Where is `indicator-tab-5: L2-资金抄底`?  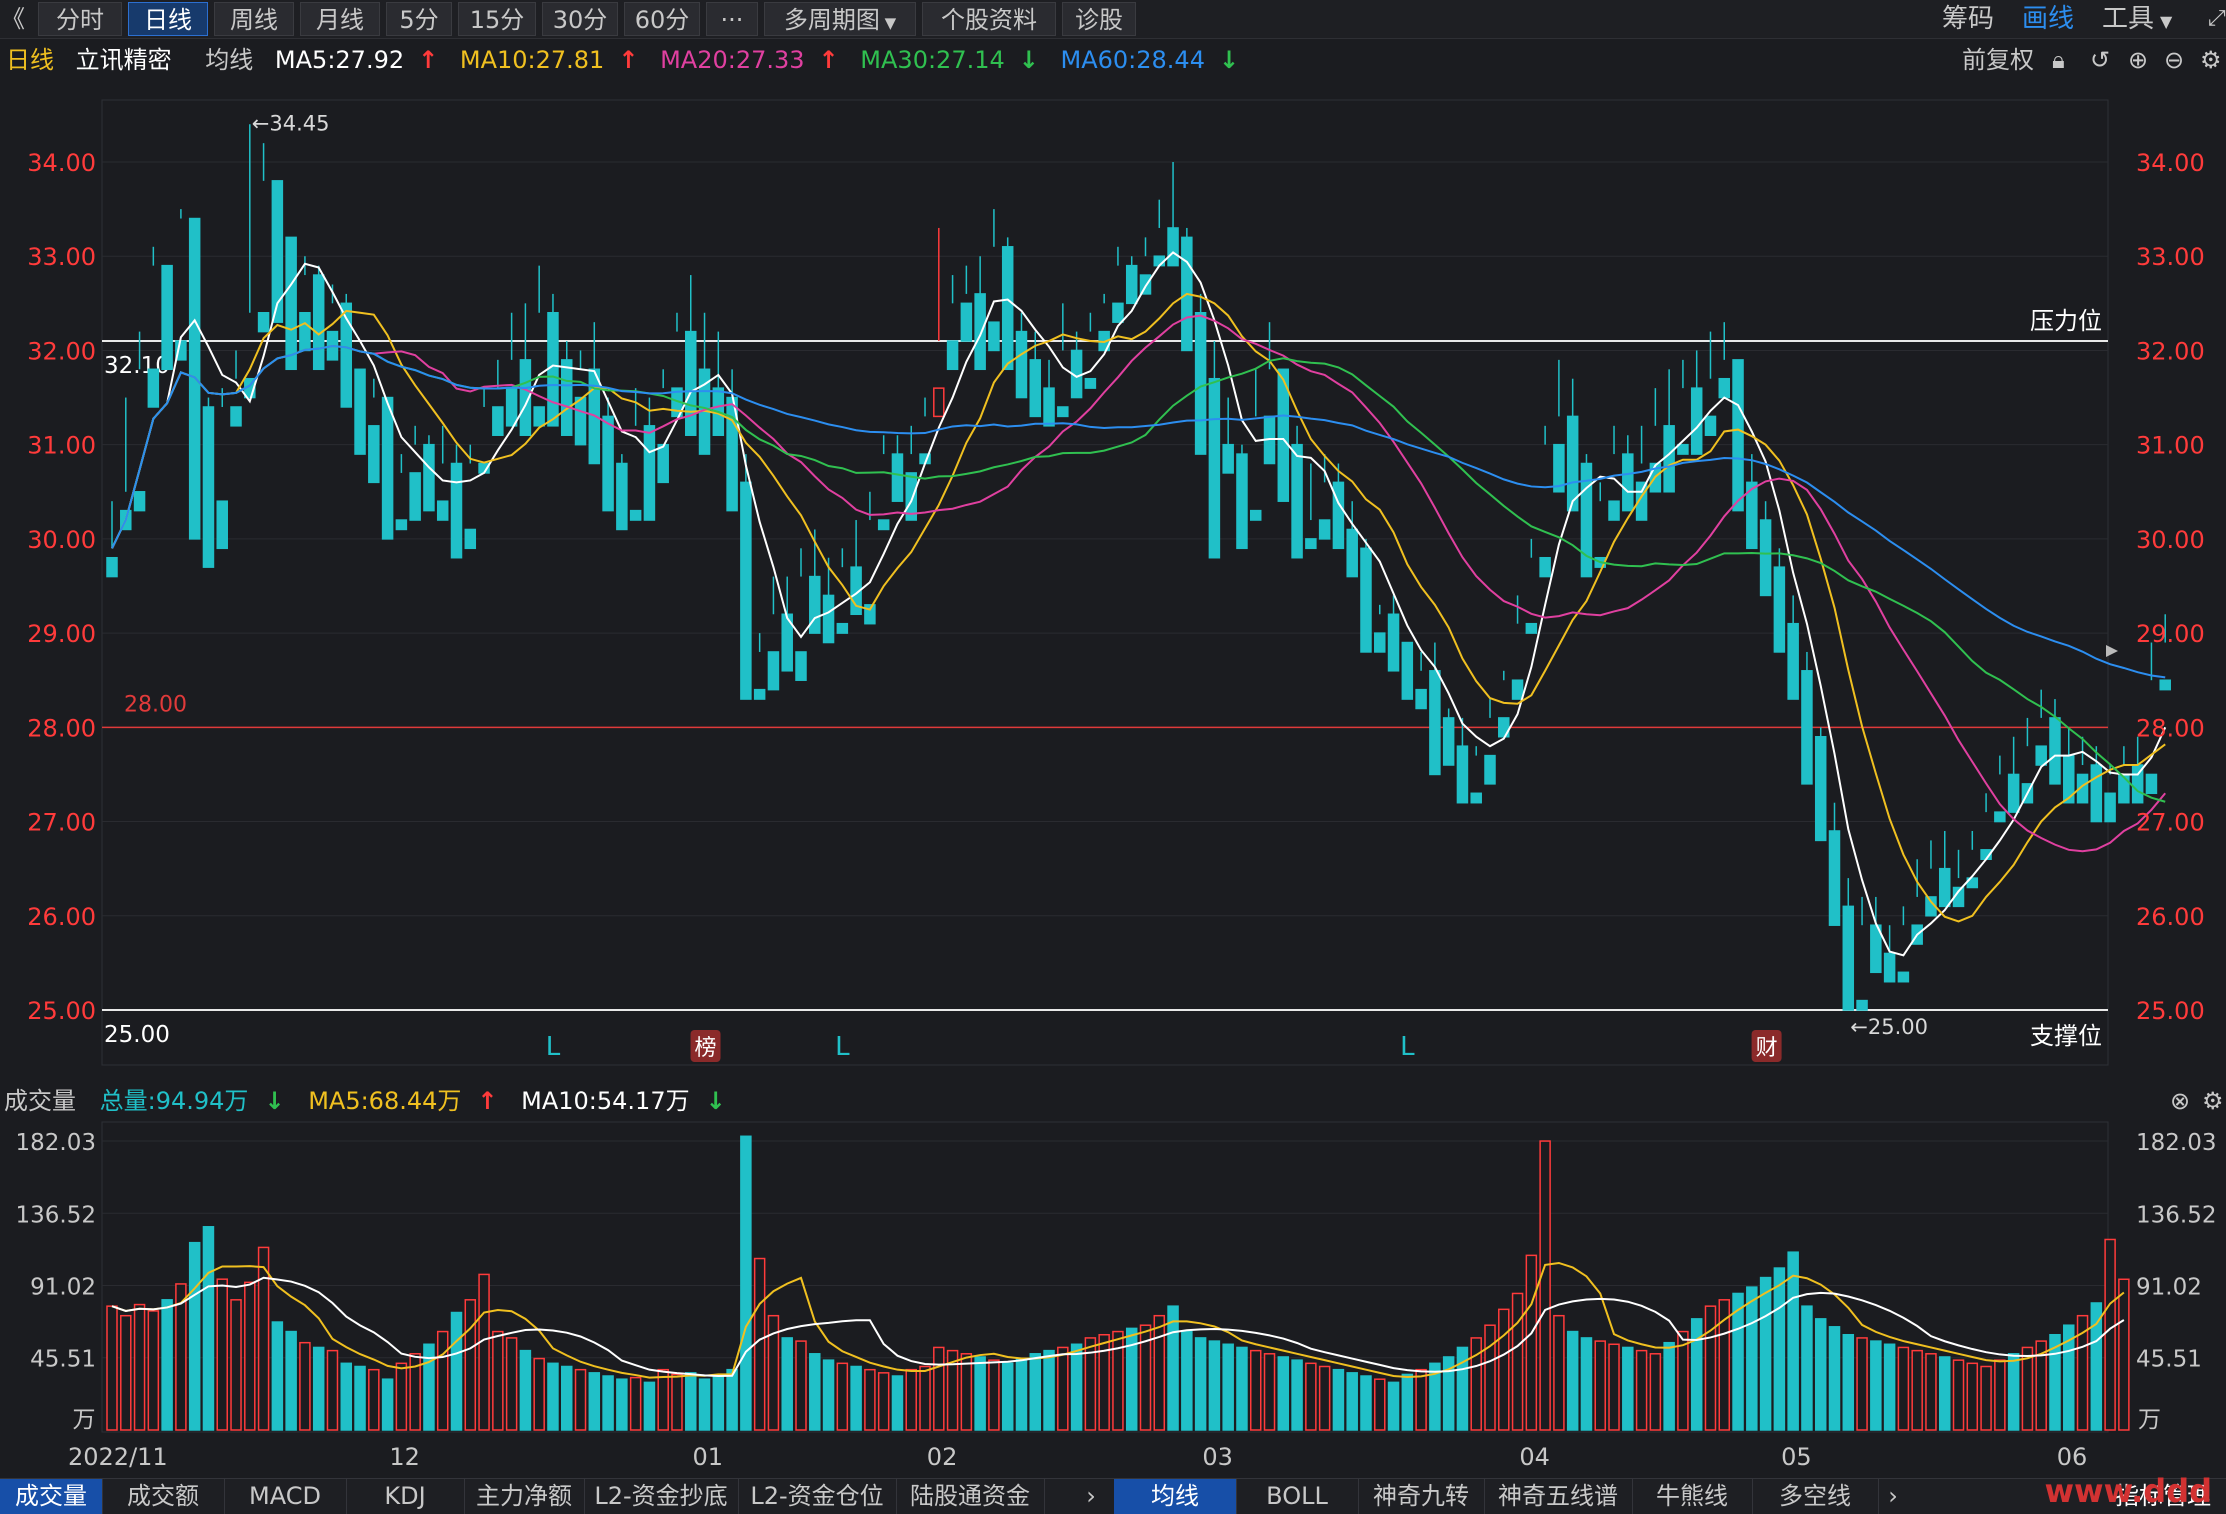
indicator-tab-5: L2-资金抄底 is located at coordinates (661, 1496).